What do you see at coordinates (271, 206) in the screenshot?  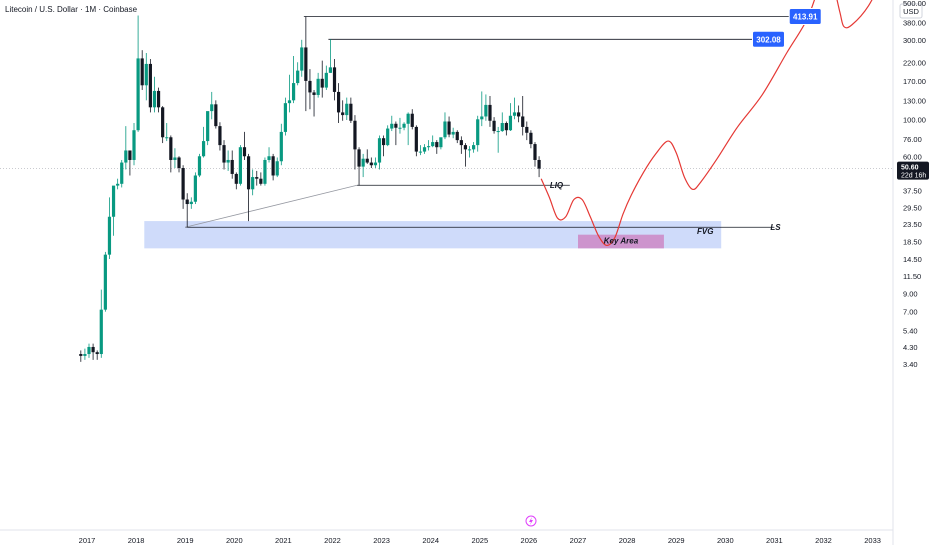 I see `trendline` at bounding box center [271, 206].